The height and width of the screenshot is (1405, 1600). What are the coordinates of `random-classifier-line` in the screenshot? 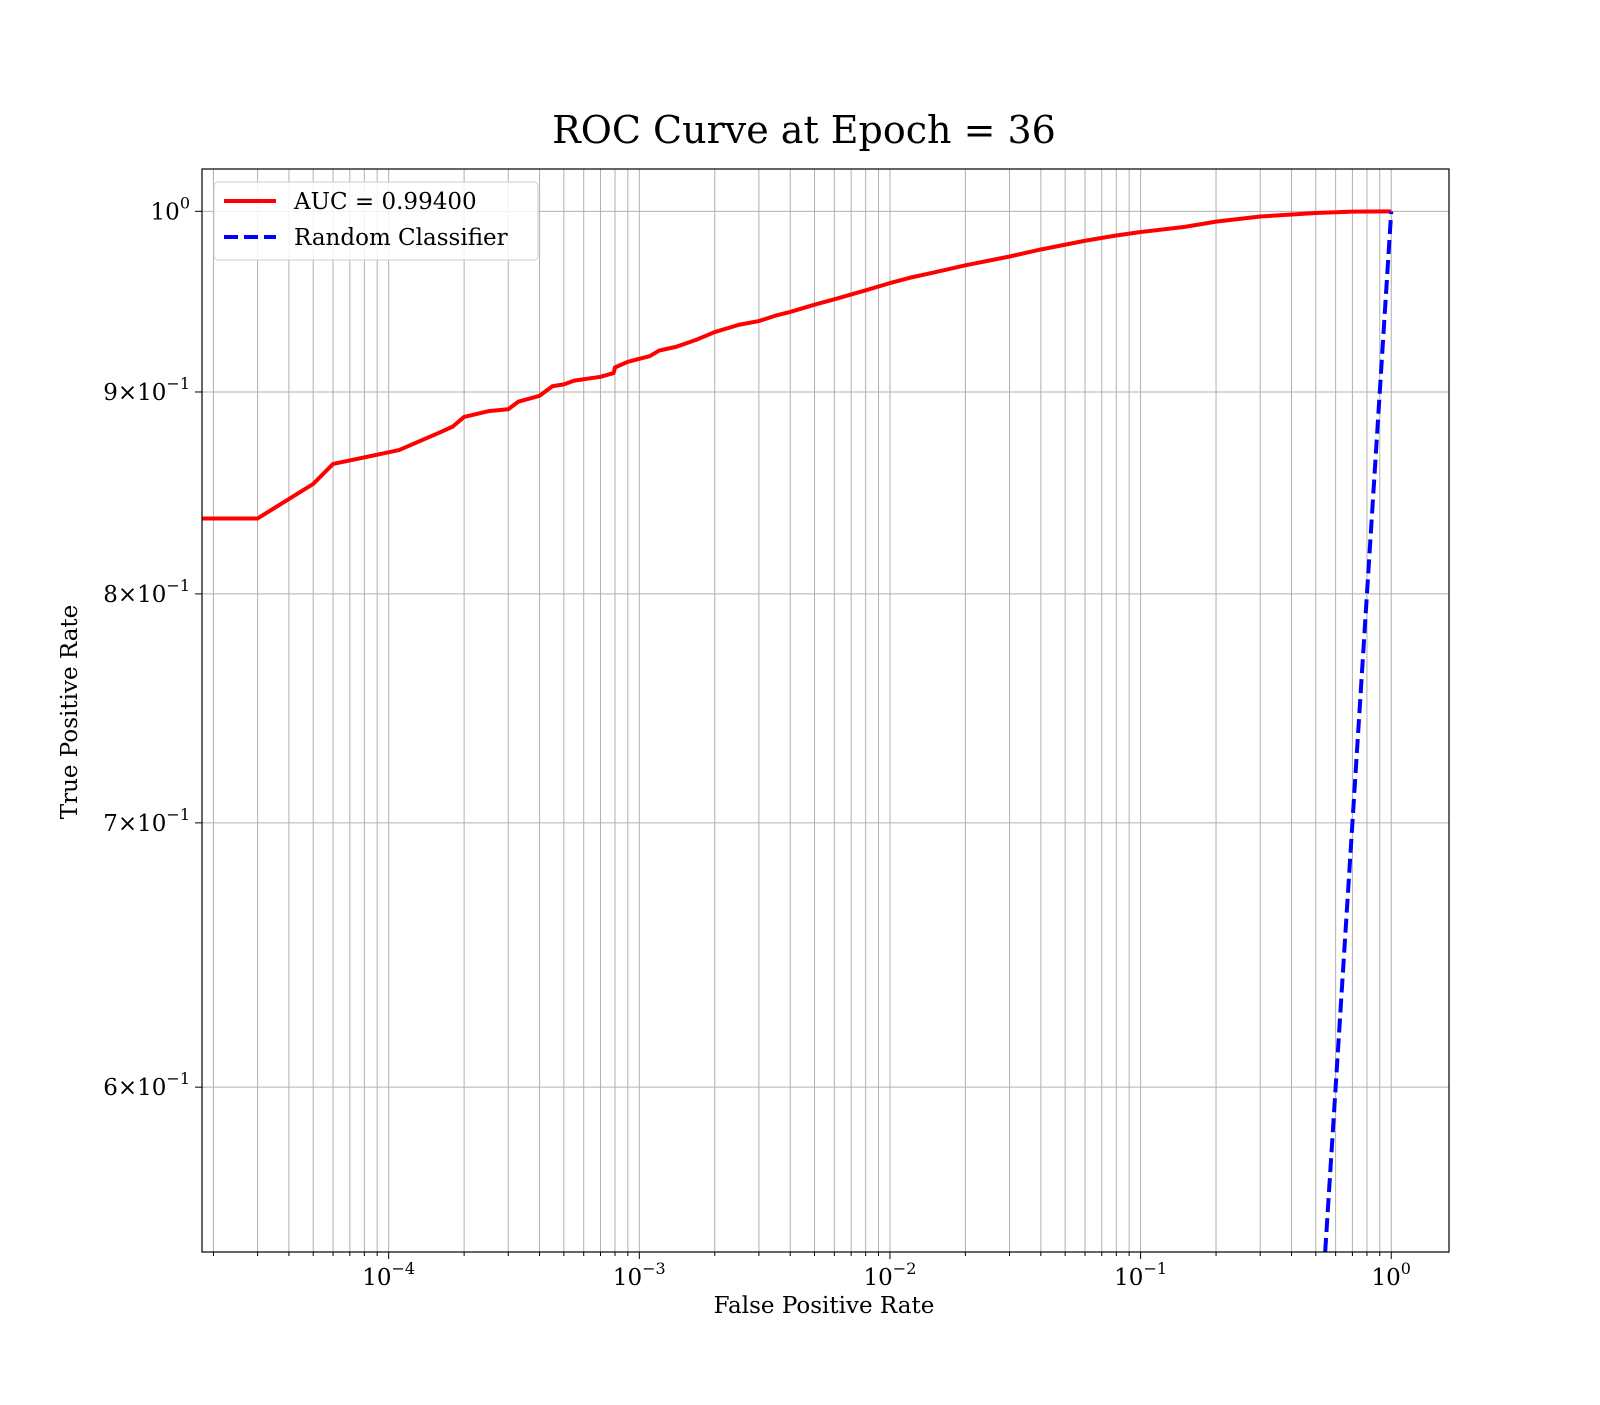 It's located at (1358, 731).